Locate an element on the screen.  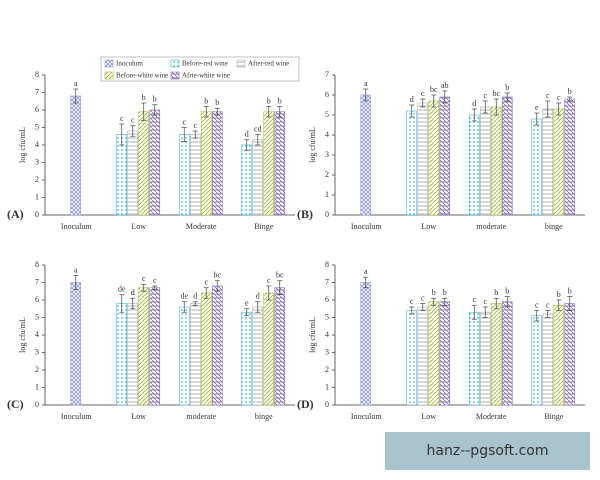
x-tick-label: Low is located at coordinates (138, 226).